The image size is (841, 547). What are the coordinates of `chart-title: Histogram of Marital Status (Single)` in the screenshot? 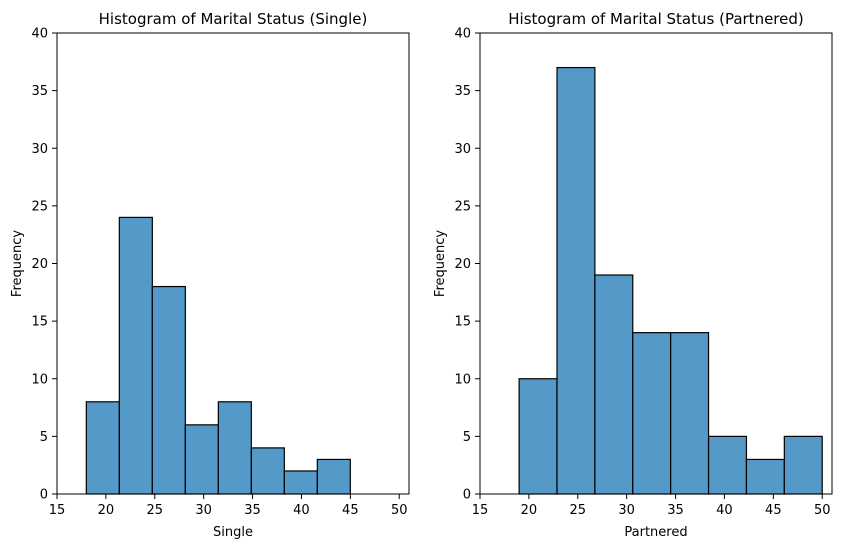 It's located at (233, 19).